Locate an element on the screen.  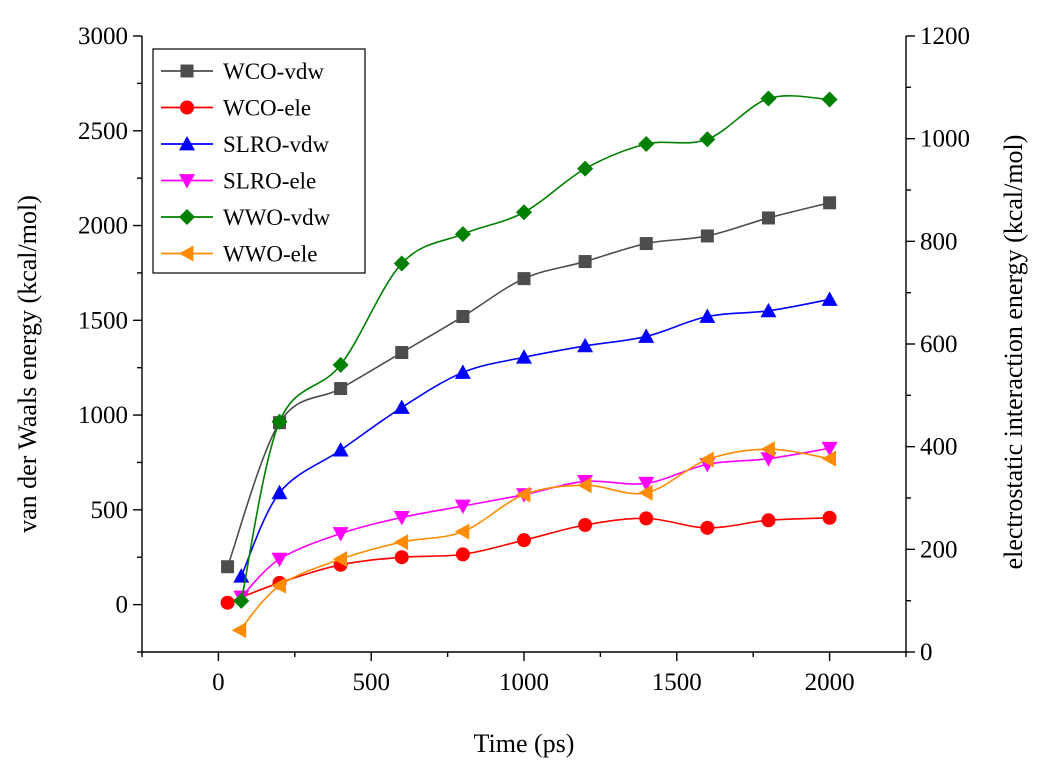
legend-entry: WWO-vdw is located at coordinates (246, 217).